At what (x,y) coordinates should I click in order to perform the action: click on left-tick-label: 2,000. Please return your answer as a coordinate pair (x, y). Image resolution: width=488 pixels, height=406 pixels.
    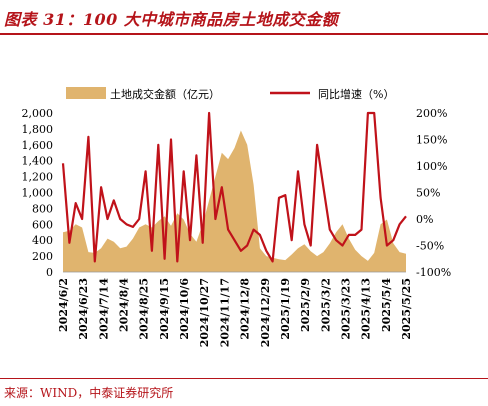
    Looking at the image, I should click on (38, 113).